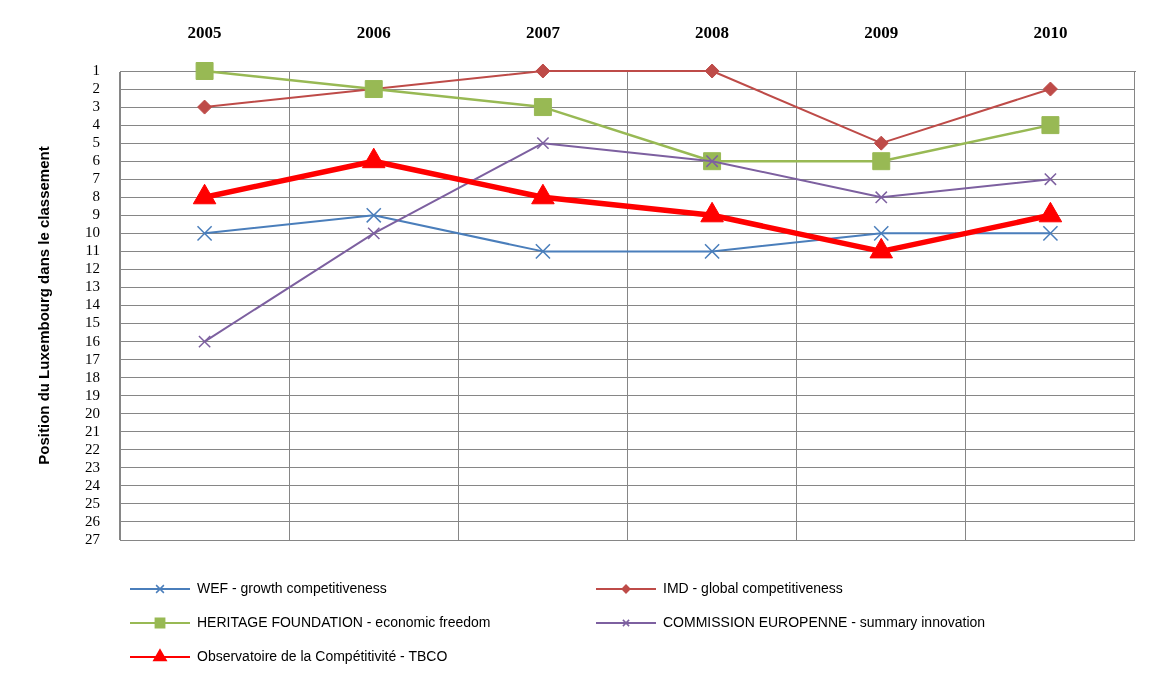 Image resolution: width=1152 pixels, height=693 pixels. Describe the element at coordinates (92, 448) in the screenshot. I see `y-tick-label: 22` at that location.